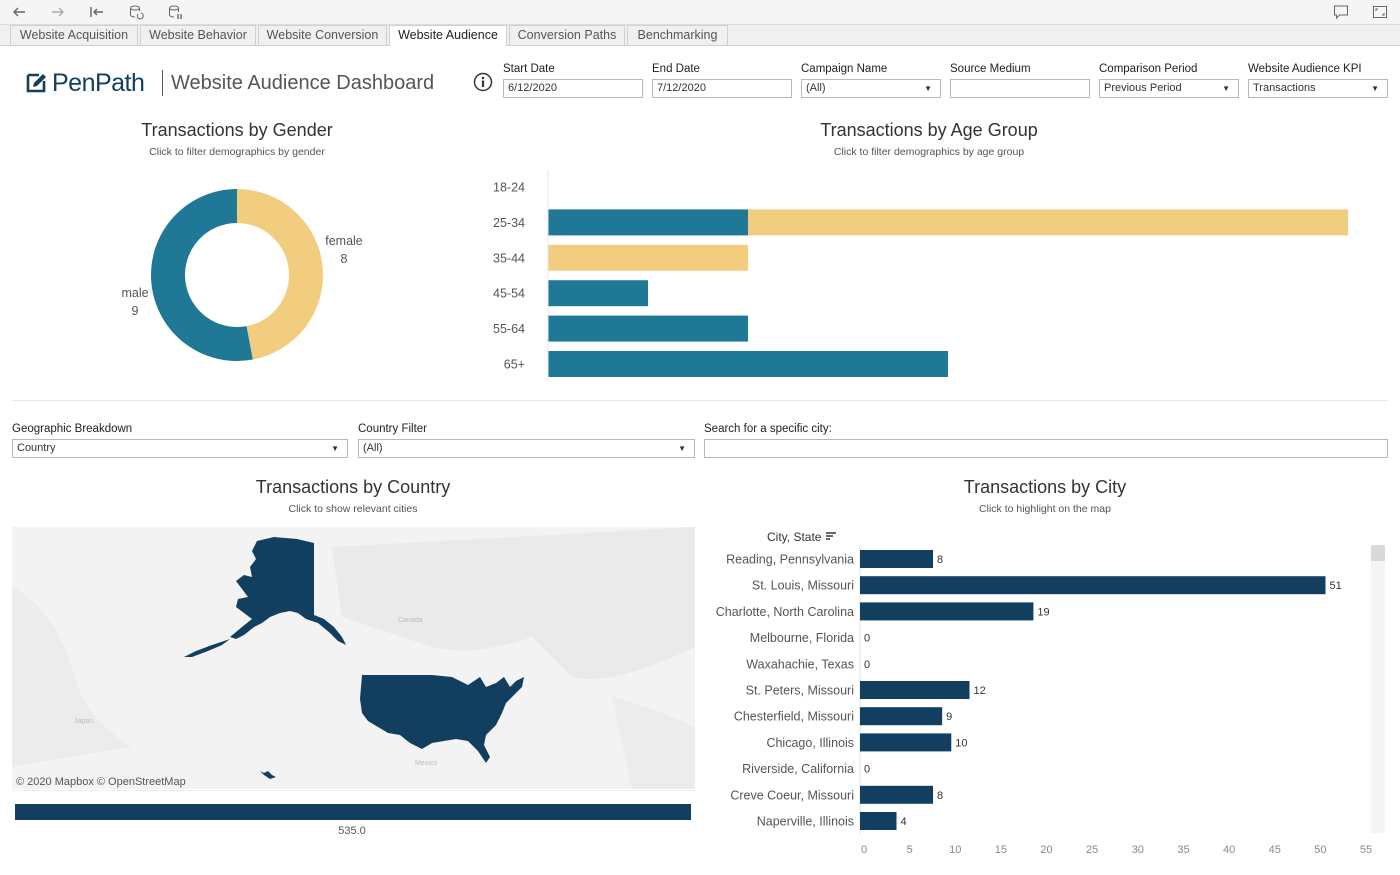  Describe the element at coordinates (867, 665) in the screenshot. I see `city-value-waxahachie-texas: 0` at that location.